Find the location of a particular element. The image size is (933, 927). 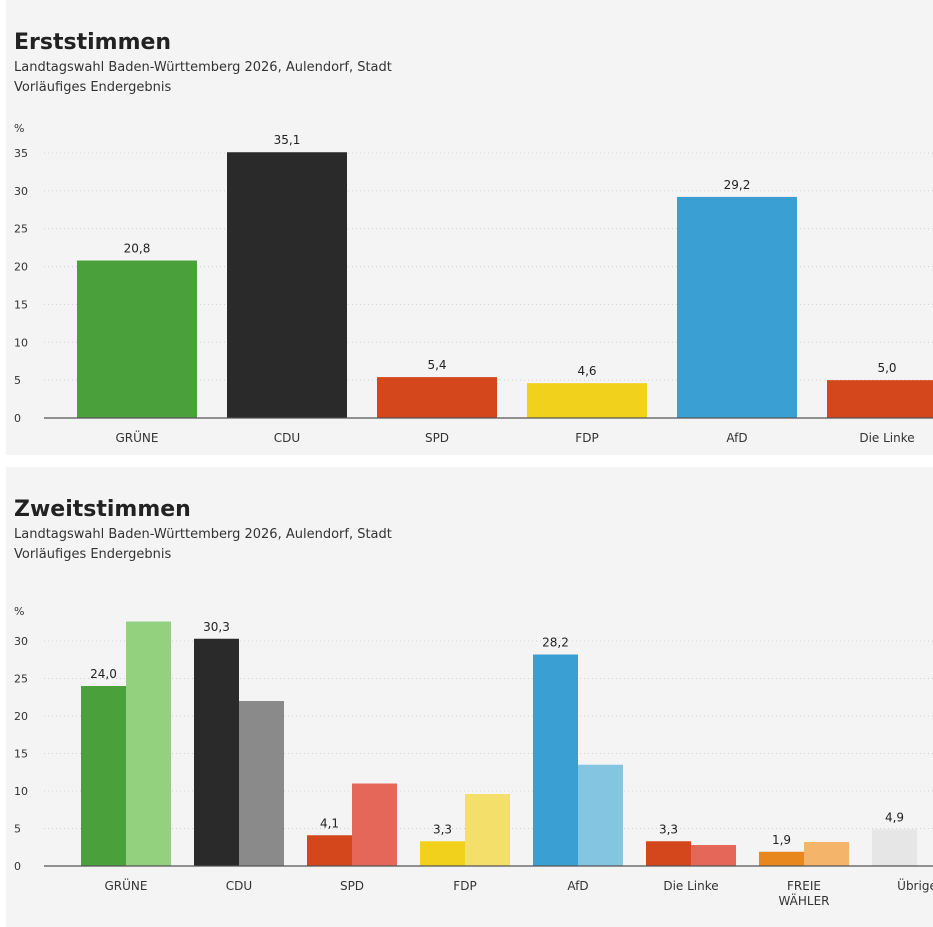

data-label: 24,0 is located at coordinates (103, 674).